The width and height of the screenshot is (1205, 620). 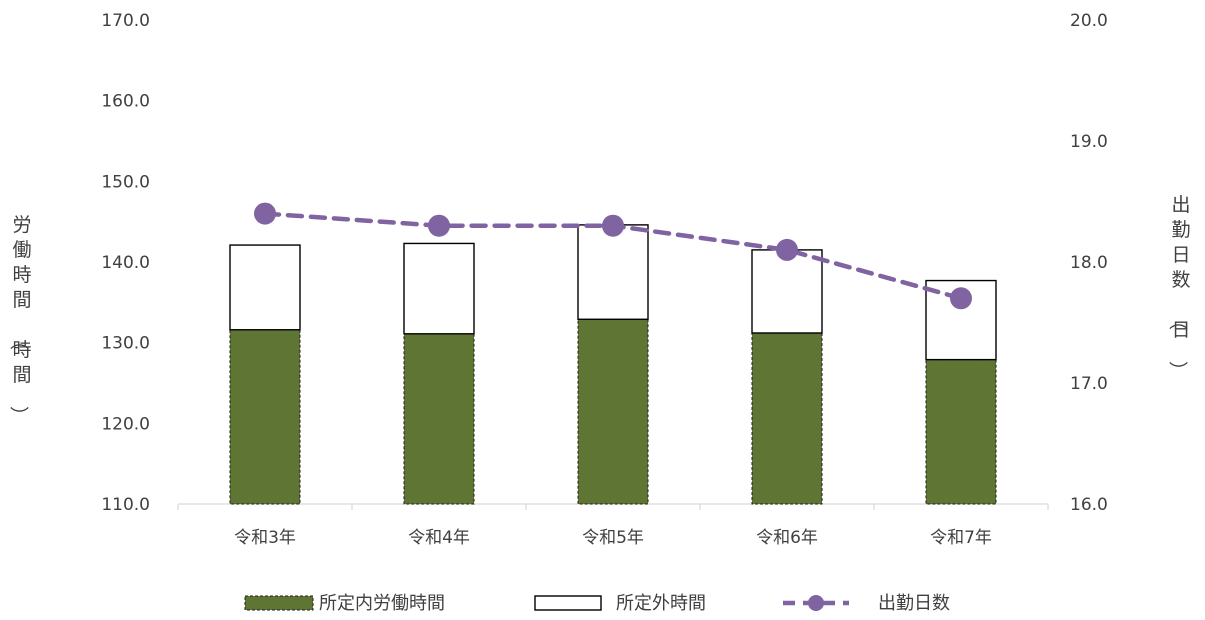 I want to click on y-tick-label: 140.0, so click(x=125, y=263).